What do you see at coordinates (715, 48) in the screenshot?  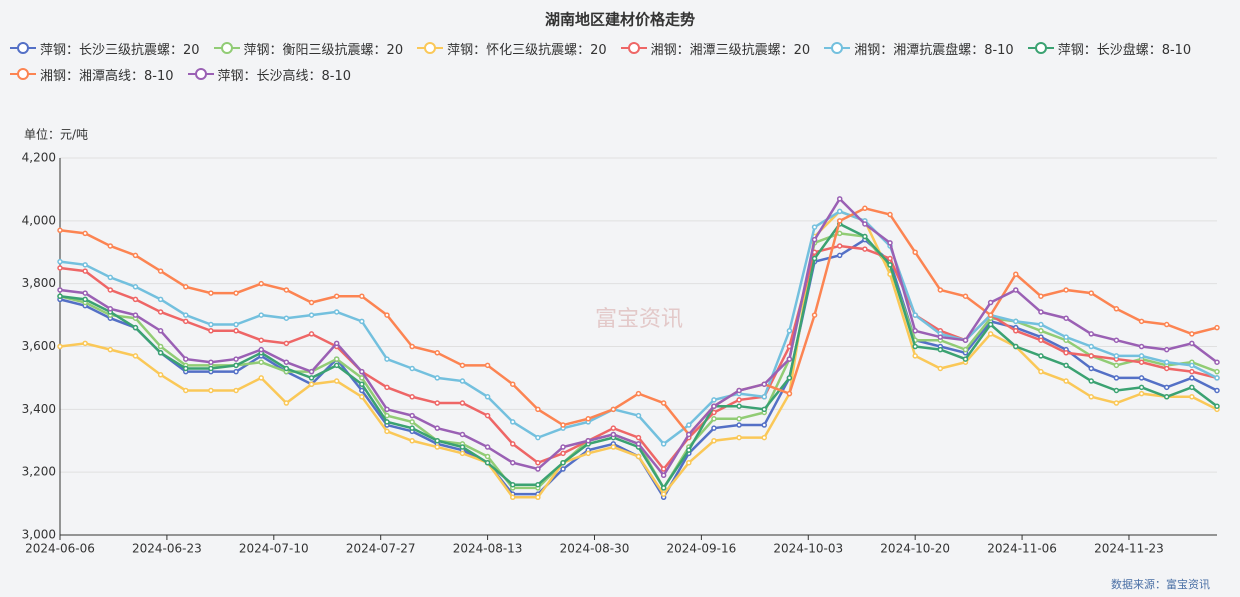 I see `legend-item: 湘钢：湘潭三级抗震螺：20` at bounding box center [715, 48].